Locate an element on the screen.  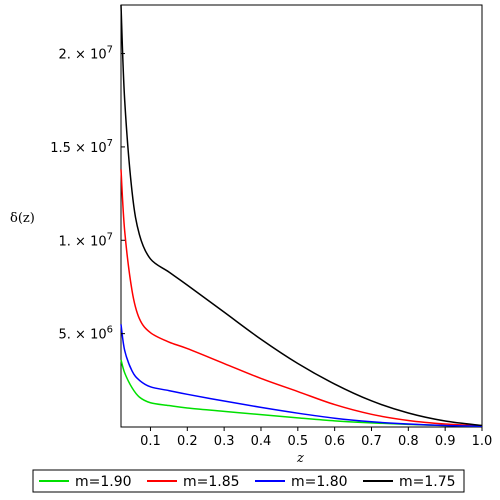
legend-entries: m=1.90 m=1.85 m=1.80 m=1.75 is located at coordinates (247, 482).